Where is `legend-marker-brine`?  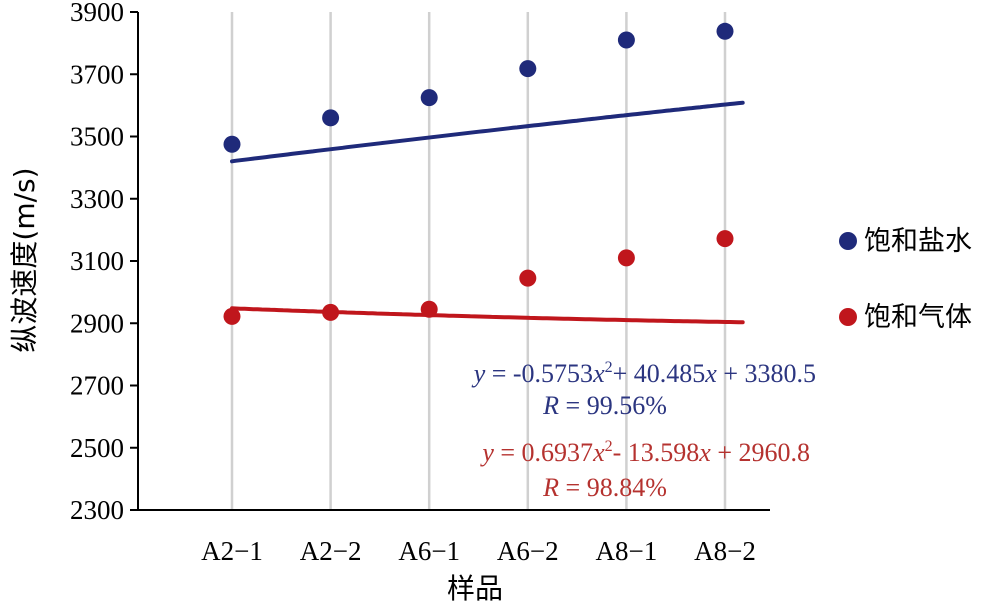 legend-marker-brine is located at coordinates (848, 241).